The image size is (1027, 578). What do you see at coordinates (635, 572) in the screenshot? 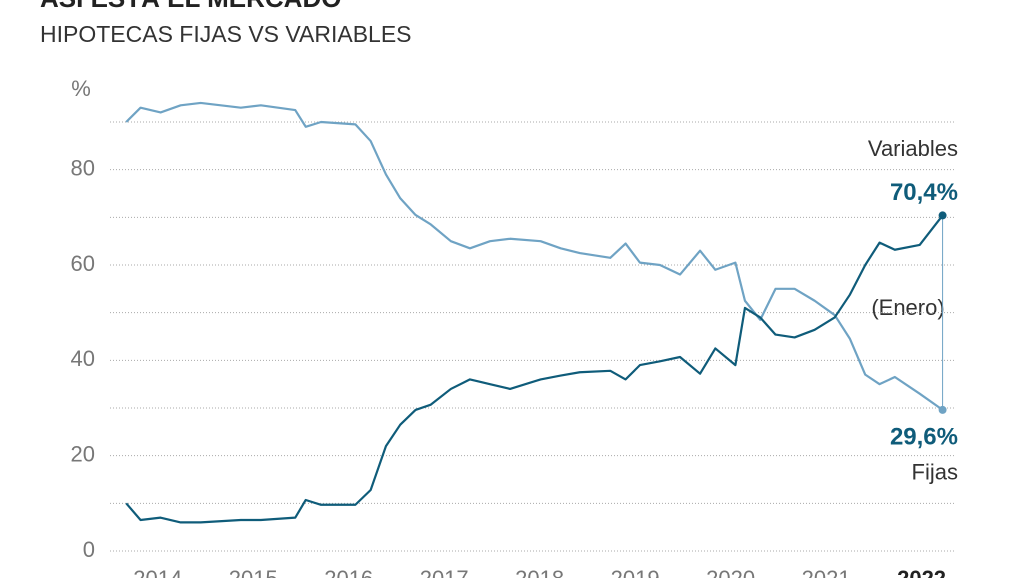
I see `x-tick-label: 2019` at bounding box center [635, 572].